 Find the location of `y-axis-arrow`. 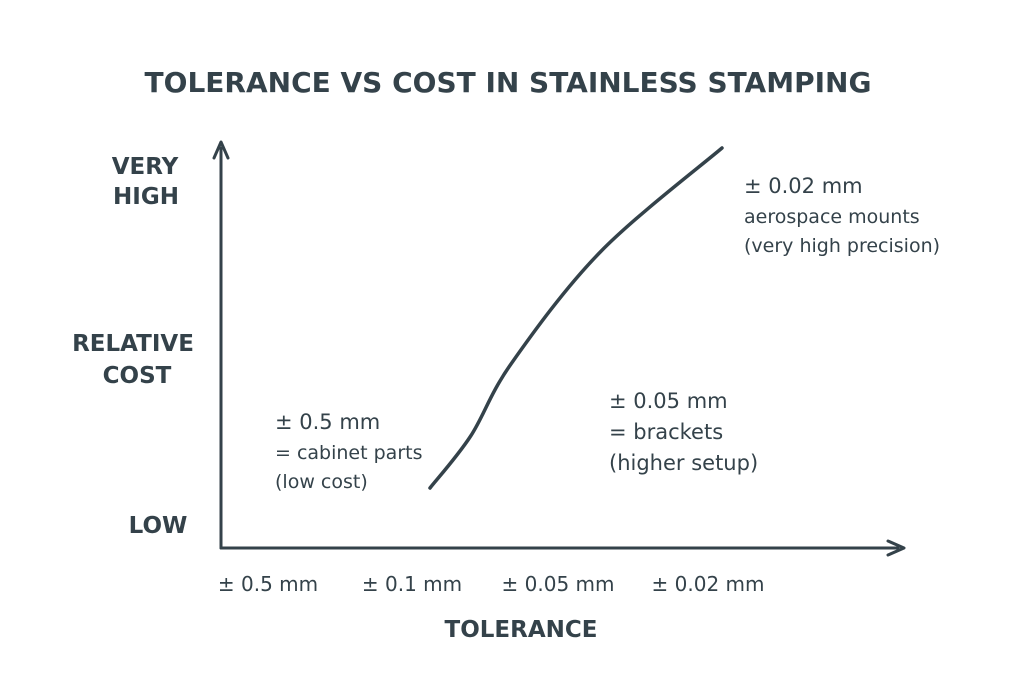

y-axis-arrow is located at coordinates (221, 150).